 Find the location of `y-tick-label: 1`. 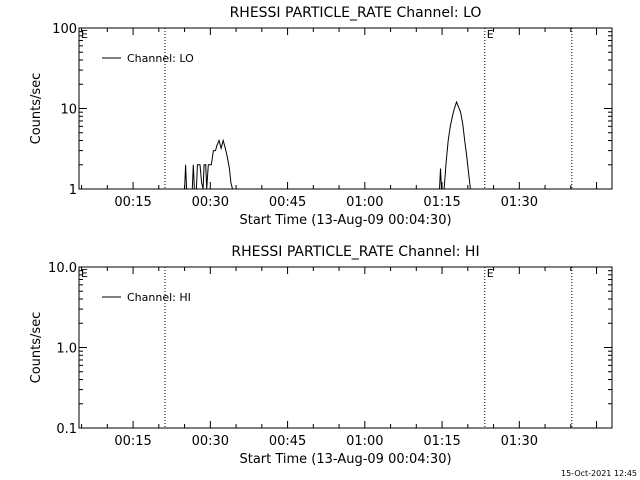

y-tick-label: 1 is located at coordinates (73, 190).